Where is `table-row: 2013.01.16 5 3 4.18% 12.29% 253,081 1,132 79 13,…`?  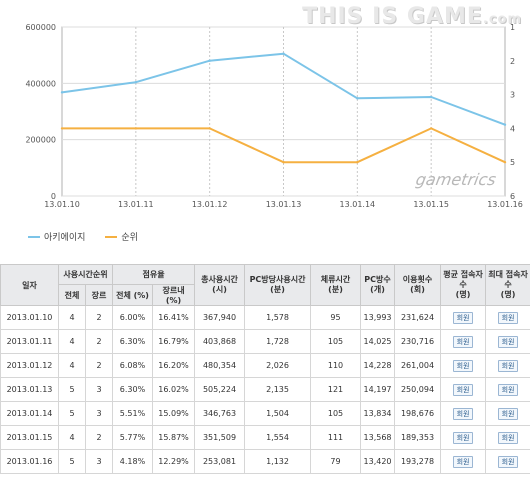
table-row: 2013.01.16 5 3 4.18% 12.29% 253,081 1,132 79 13,… is located at coordinates (265, 461).